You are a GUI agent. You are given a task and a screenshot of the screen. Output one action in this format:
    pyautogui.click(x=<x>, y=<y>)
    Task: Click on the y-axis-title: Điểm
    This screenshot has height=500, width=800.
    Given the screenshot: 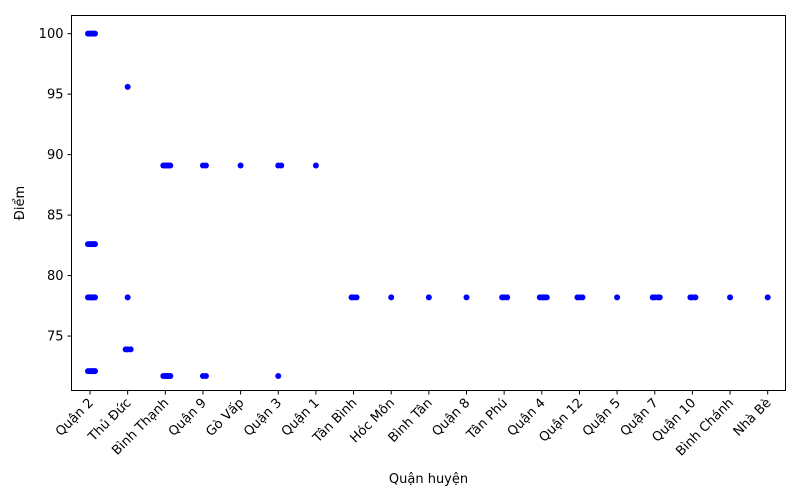 What is the action you would take?
    pyautogui.click(x=20, y=203)
    